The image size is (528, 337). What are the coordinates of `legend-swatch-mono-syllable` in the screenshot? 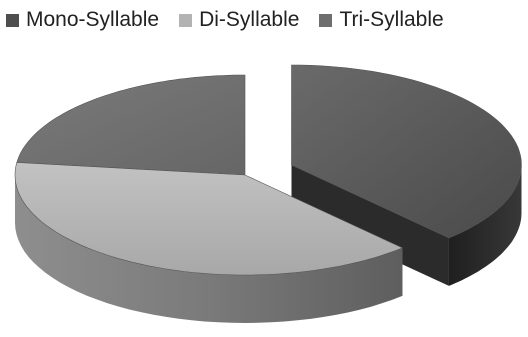 It's located at (12, 20).